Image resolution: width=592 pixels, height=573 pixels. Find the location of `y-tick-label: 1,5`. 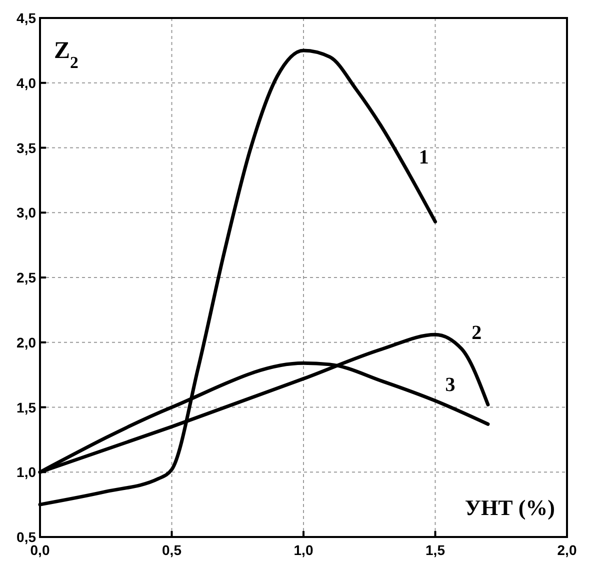

y-tick-label: 1,5 is located at coordinates (26, 407).